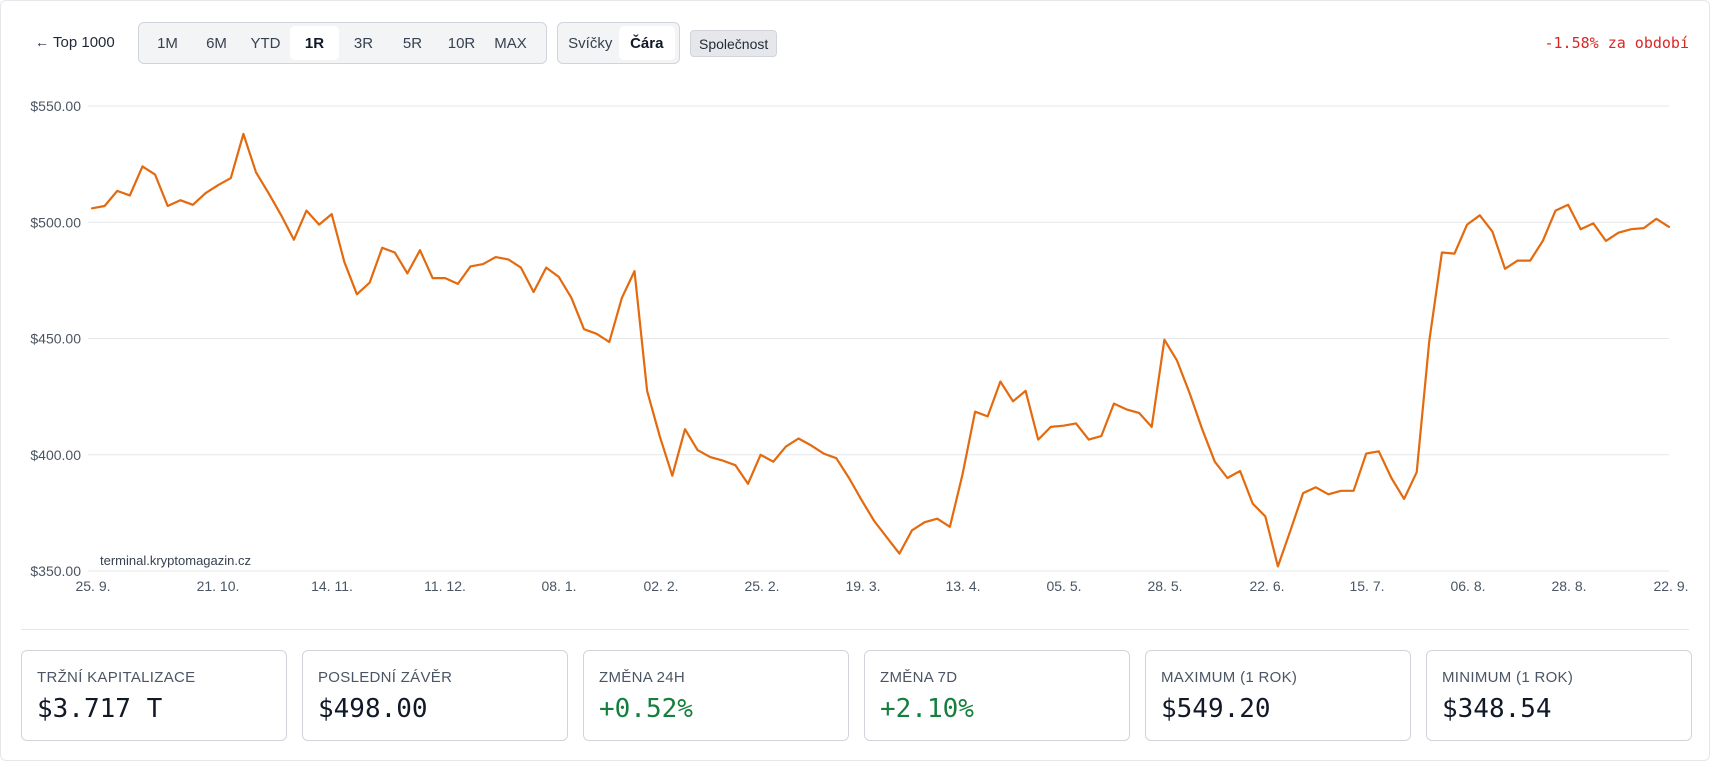  I want to click on x-tick-label: 08. 1., so click(558, 586).